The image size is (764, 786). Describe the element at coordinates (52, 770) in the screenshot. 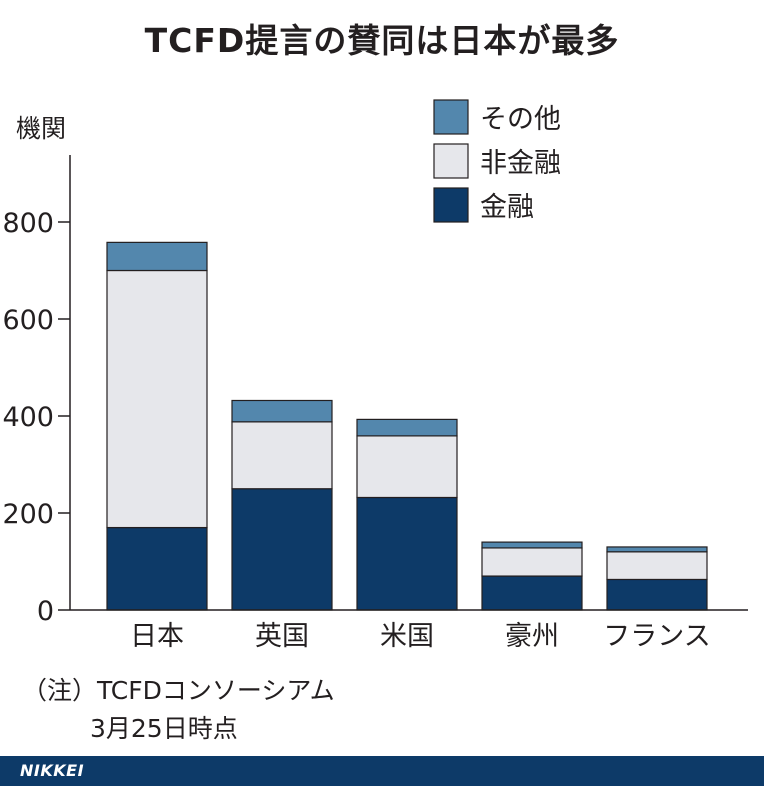

I see `brand-logo: NIKKEI` at that location.